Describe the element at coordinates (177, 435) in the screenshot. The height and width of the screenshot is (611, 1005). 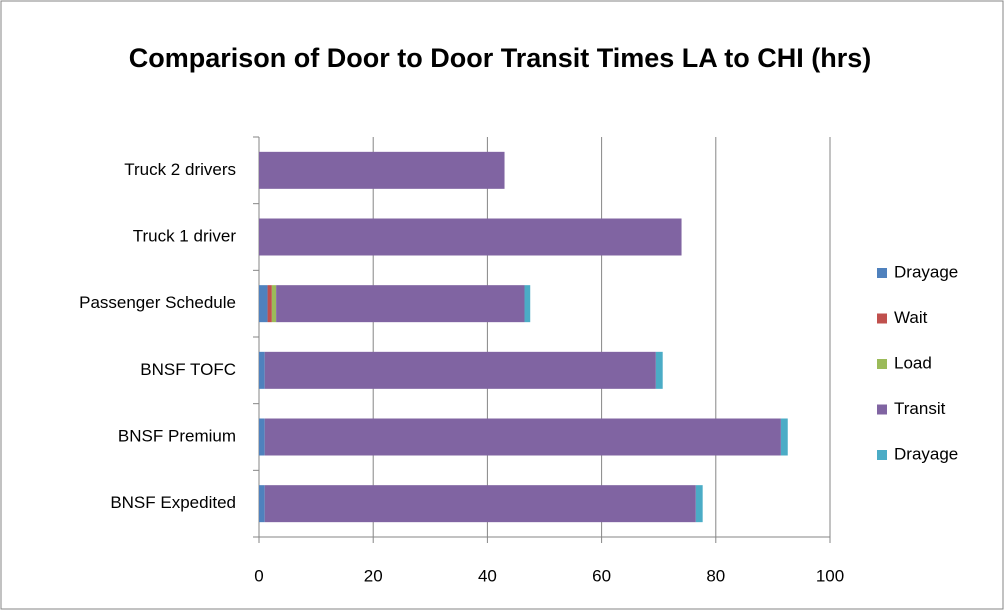
I see `y-tick-label: BNSF Premium` at that location.